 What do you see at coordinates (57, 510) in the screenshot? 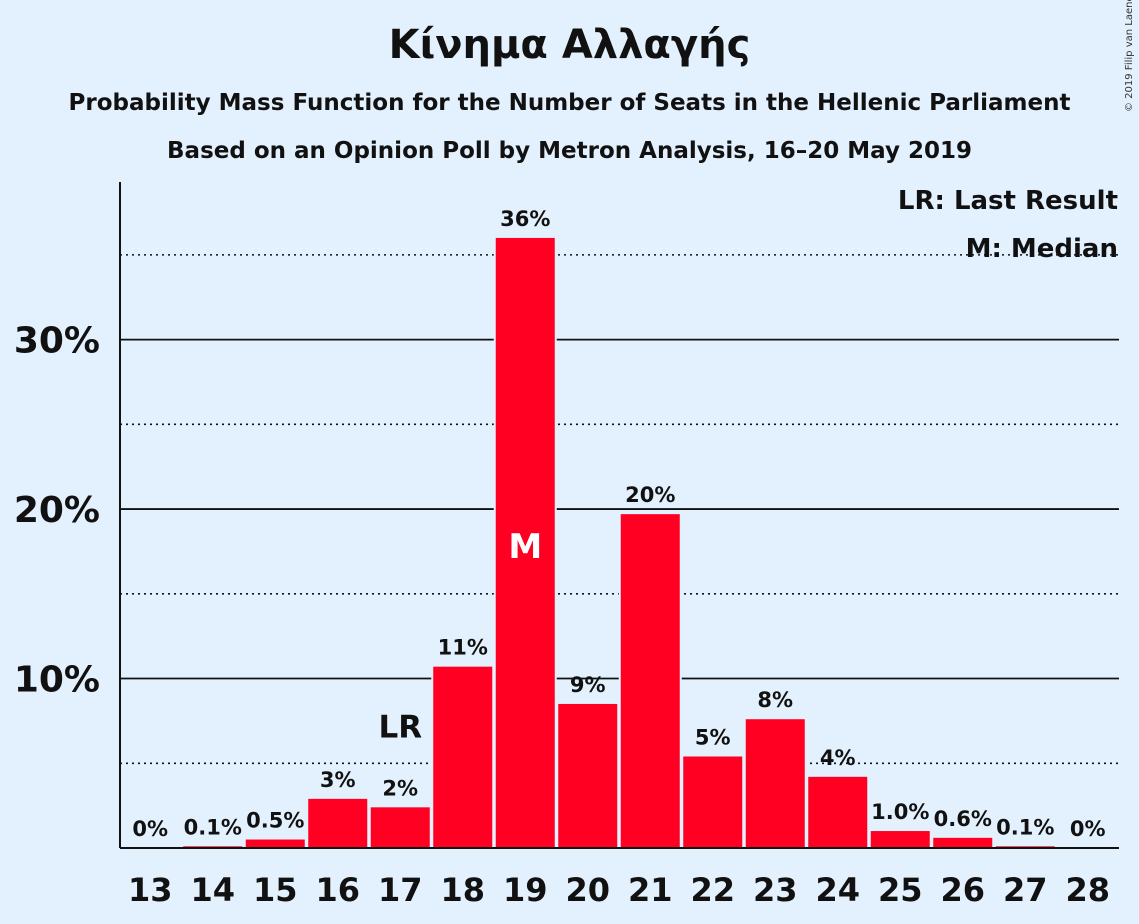
I see `y-tick-label: 20%` at bounding box center [57, 510].